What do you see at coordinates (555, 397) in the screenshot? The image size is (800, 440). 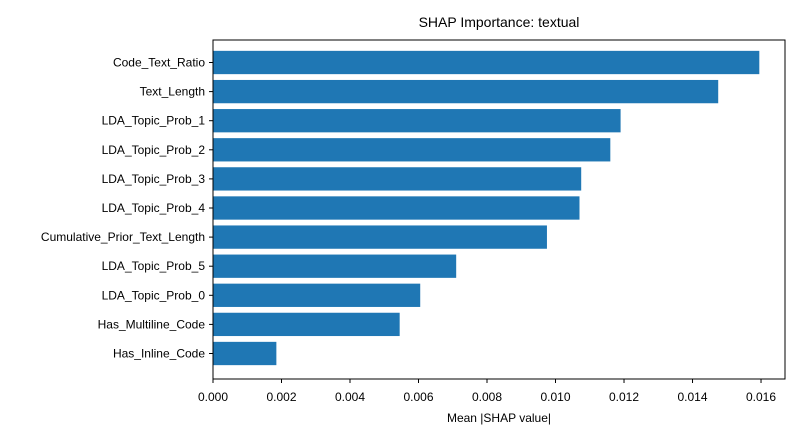 I see `x-tick-label: 0.010` at bounding box center [555, 397].